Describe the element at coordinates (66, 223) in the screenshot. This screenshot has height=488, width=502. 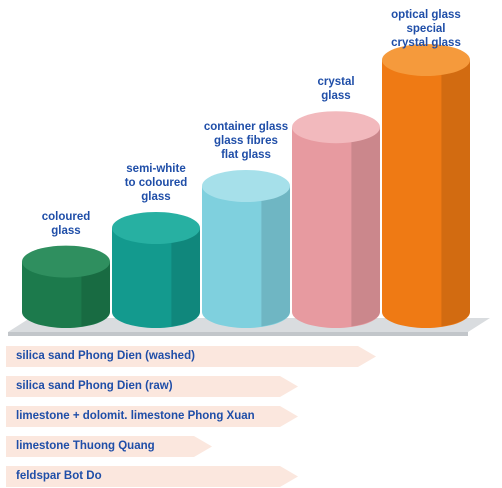
I see `bar-label-coloured-glass: coloured glass` at that location.